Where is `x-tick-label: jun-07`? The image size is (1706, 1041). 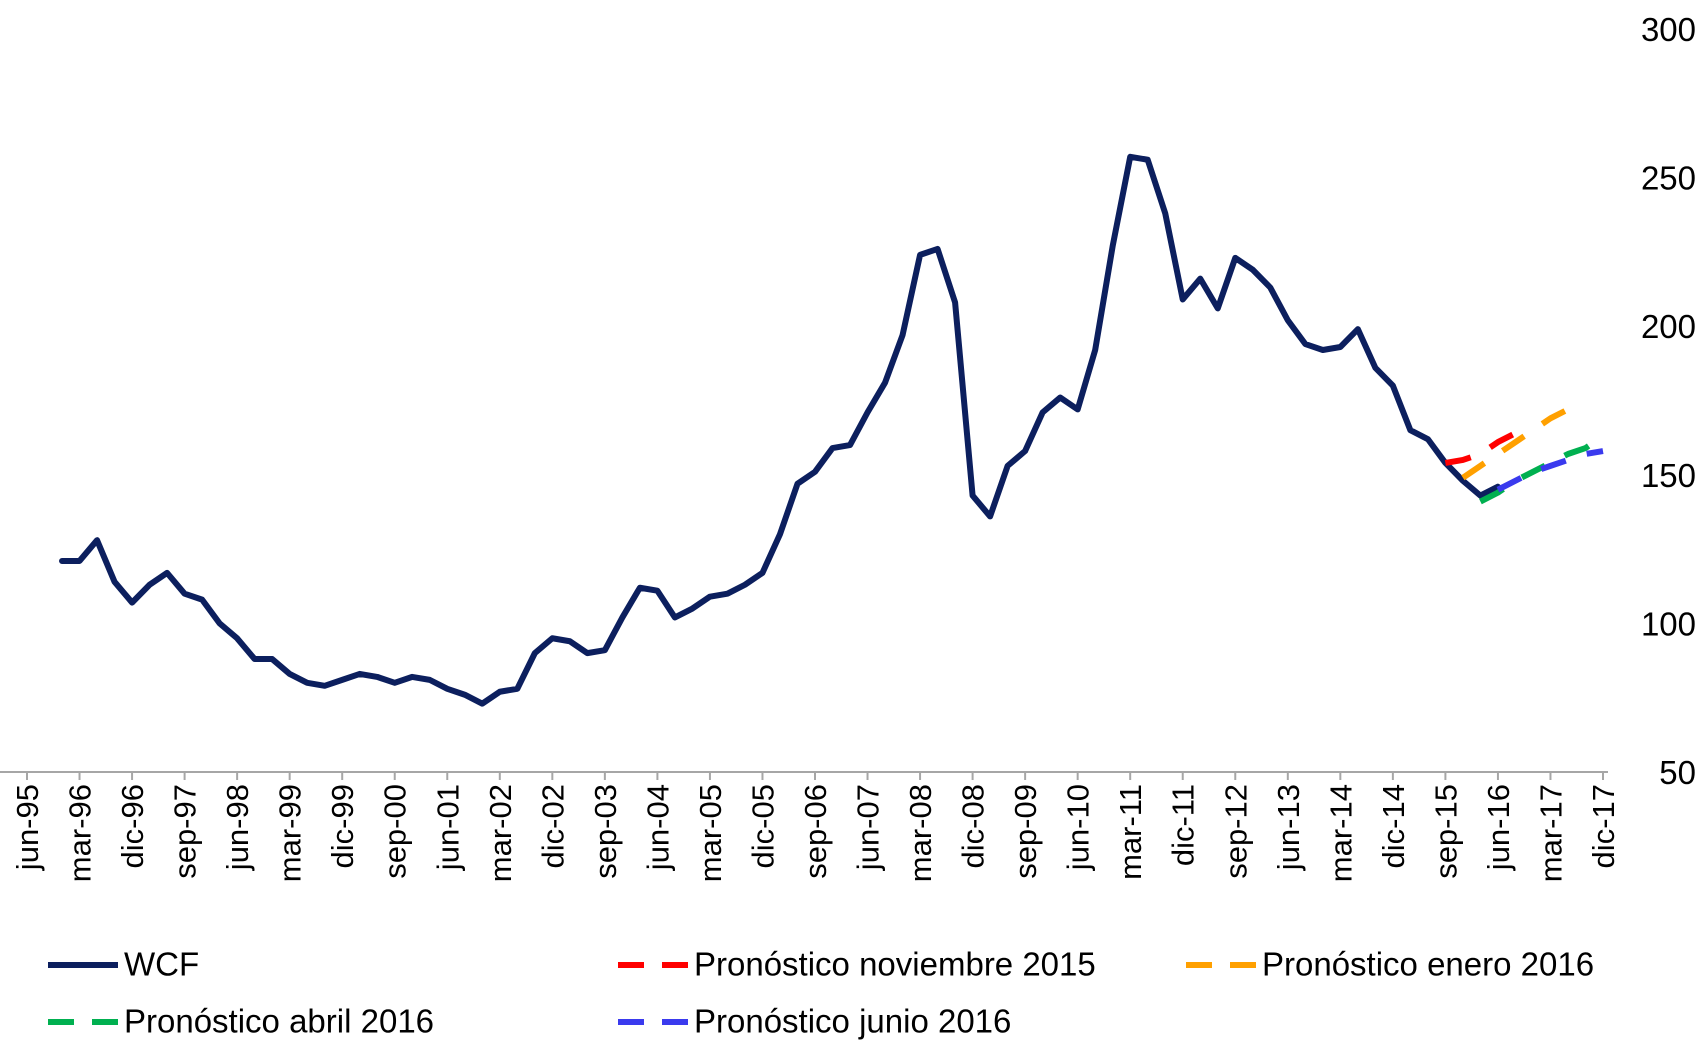 x-tick-label: jun-07 is located at coordinates (868, 827).